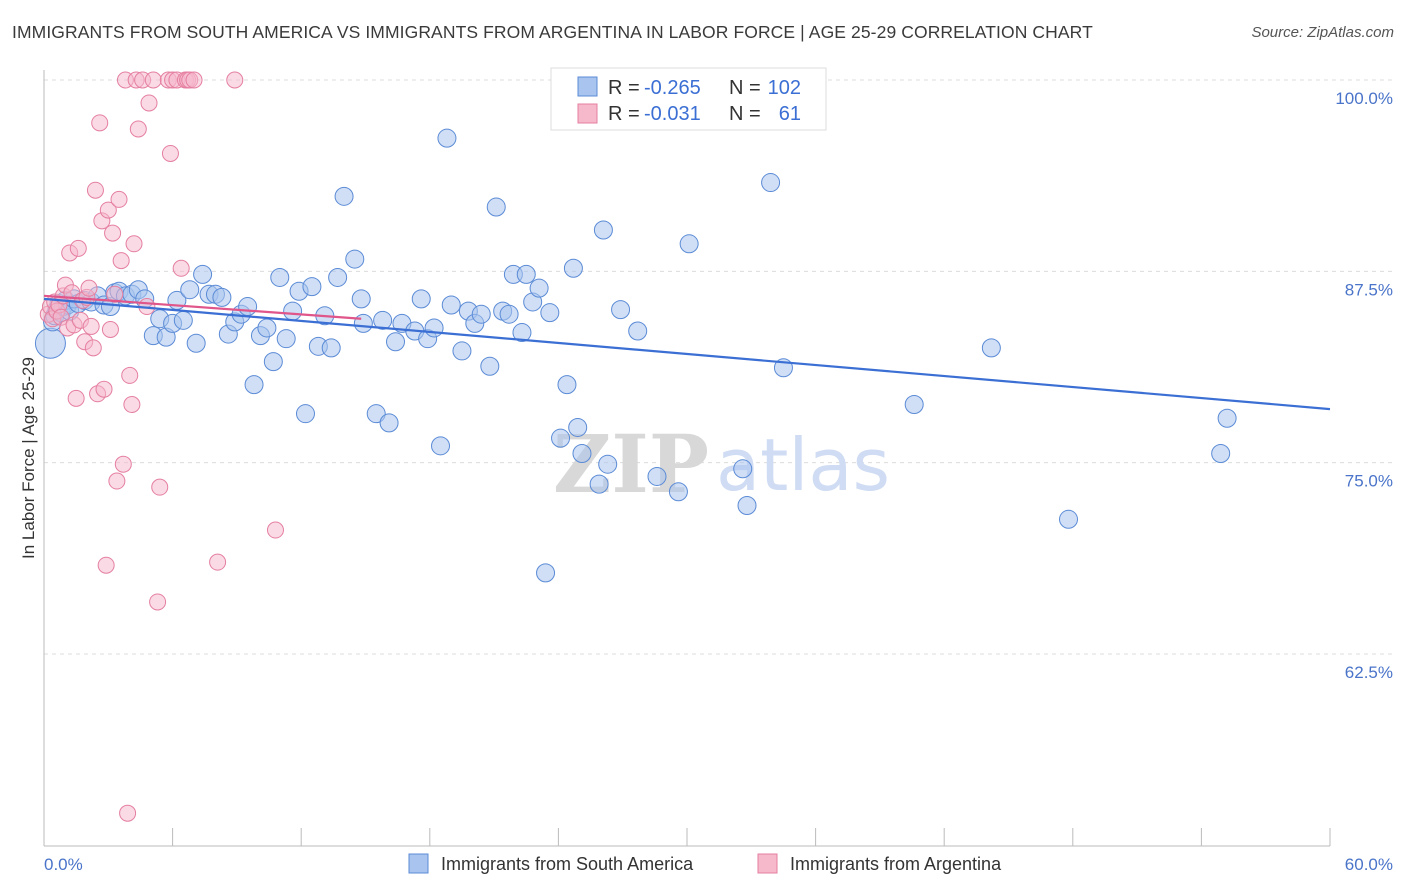 The image size is (1406, 892). Describe the element at coordinates (1369, 864) in the screenshot. I see `x-label-max: 60.0%` at that location.